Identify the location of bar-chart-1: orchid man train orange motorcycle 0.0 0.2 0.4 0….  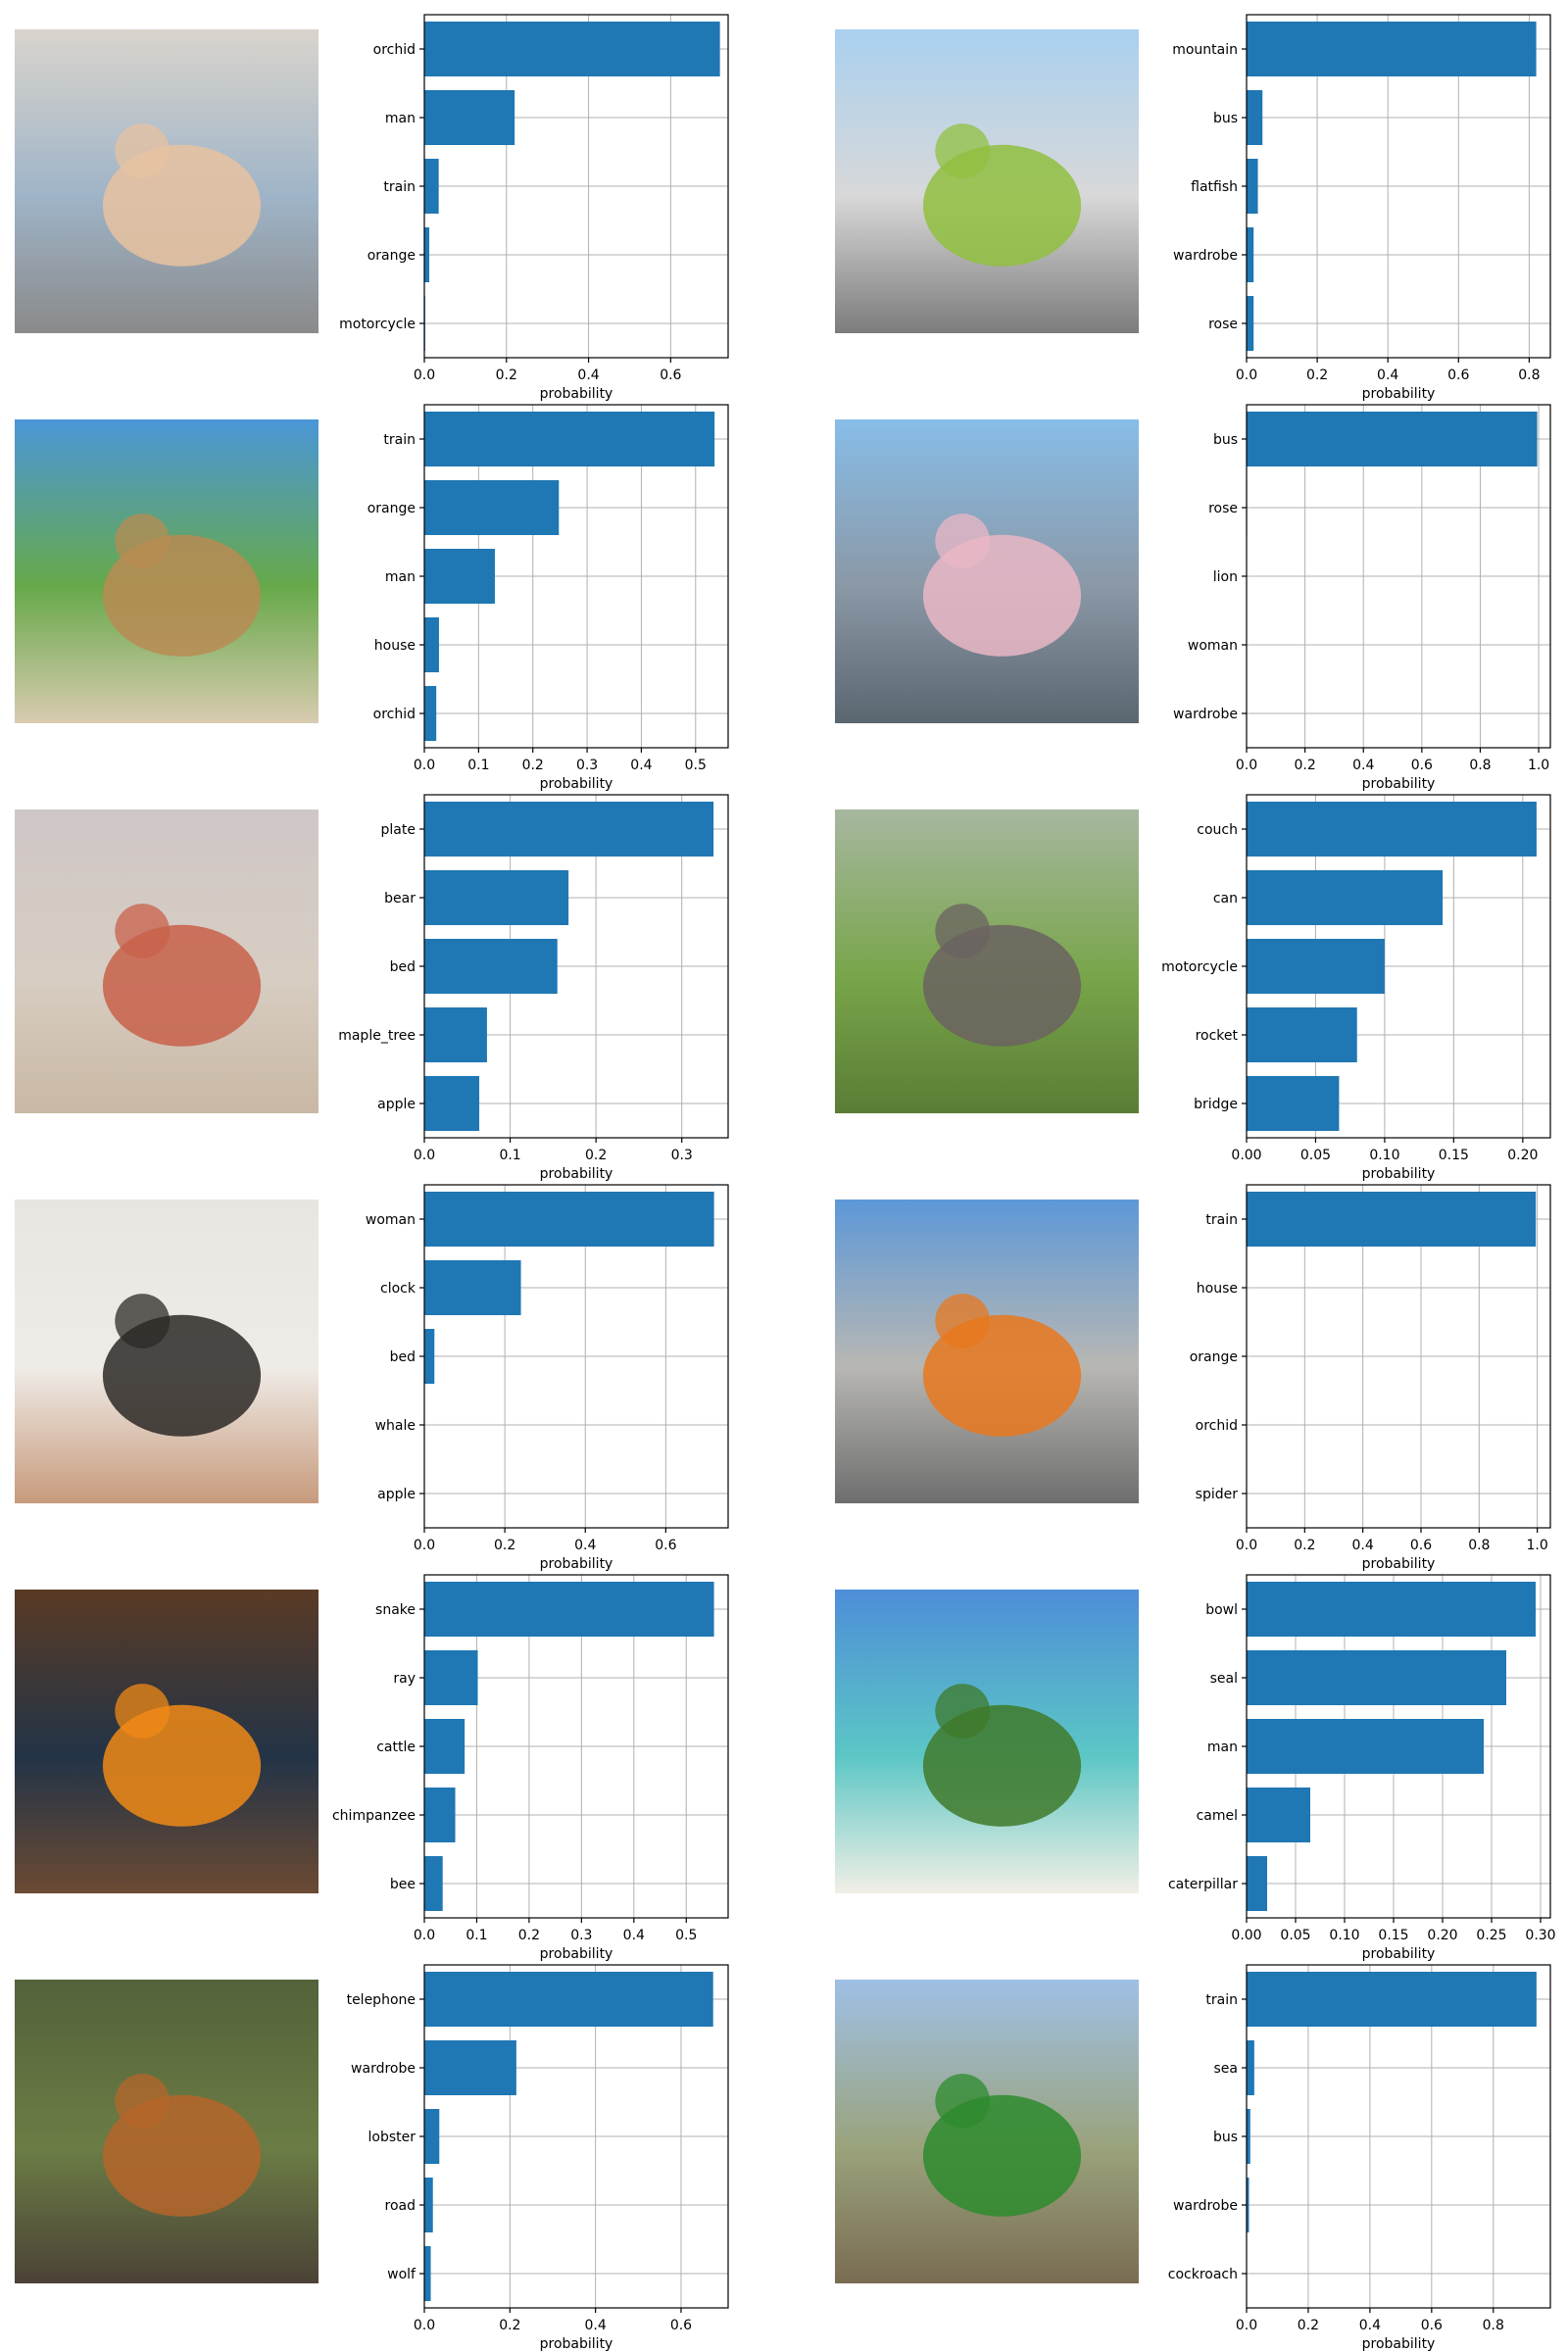
(534, 208).